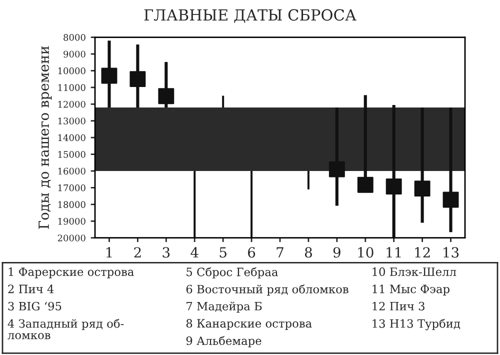 Image resolution: width=500 pixels, height=355 pixels. I want to click on text: 1 Фарерские острова, so click(71, 272).